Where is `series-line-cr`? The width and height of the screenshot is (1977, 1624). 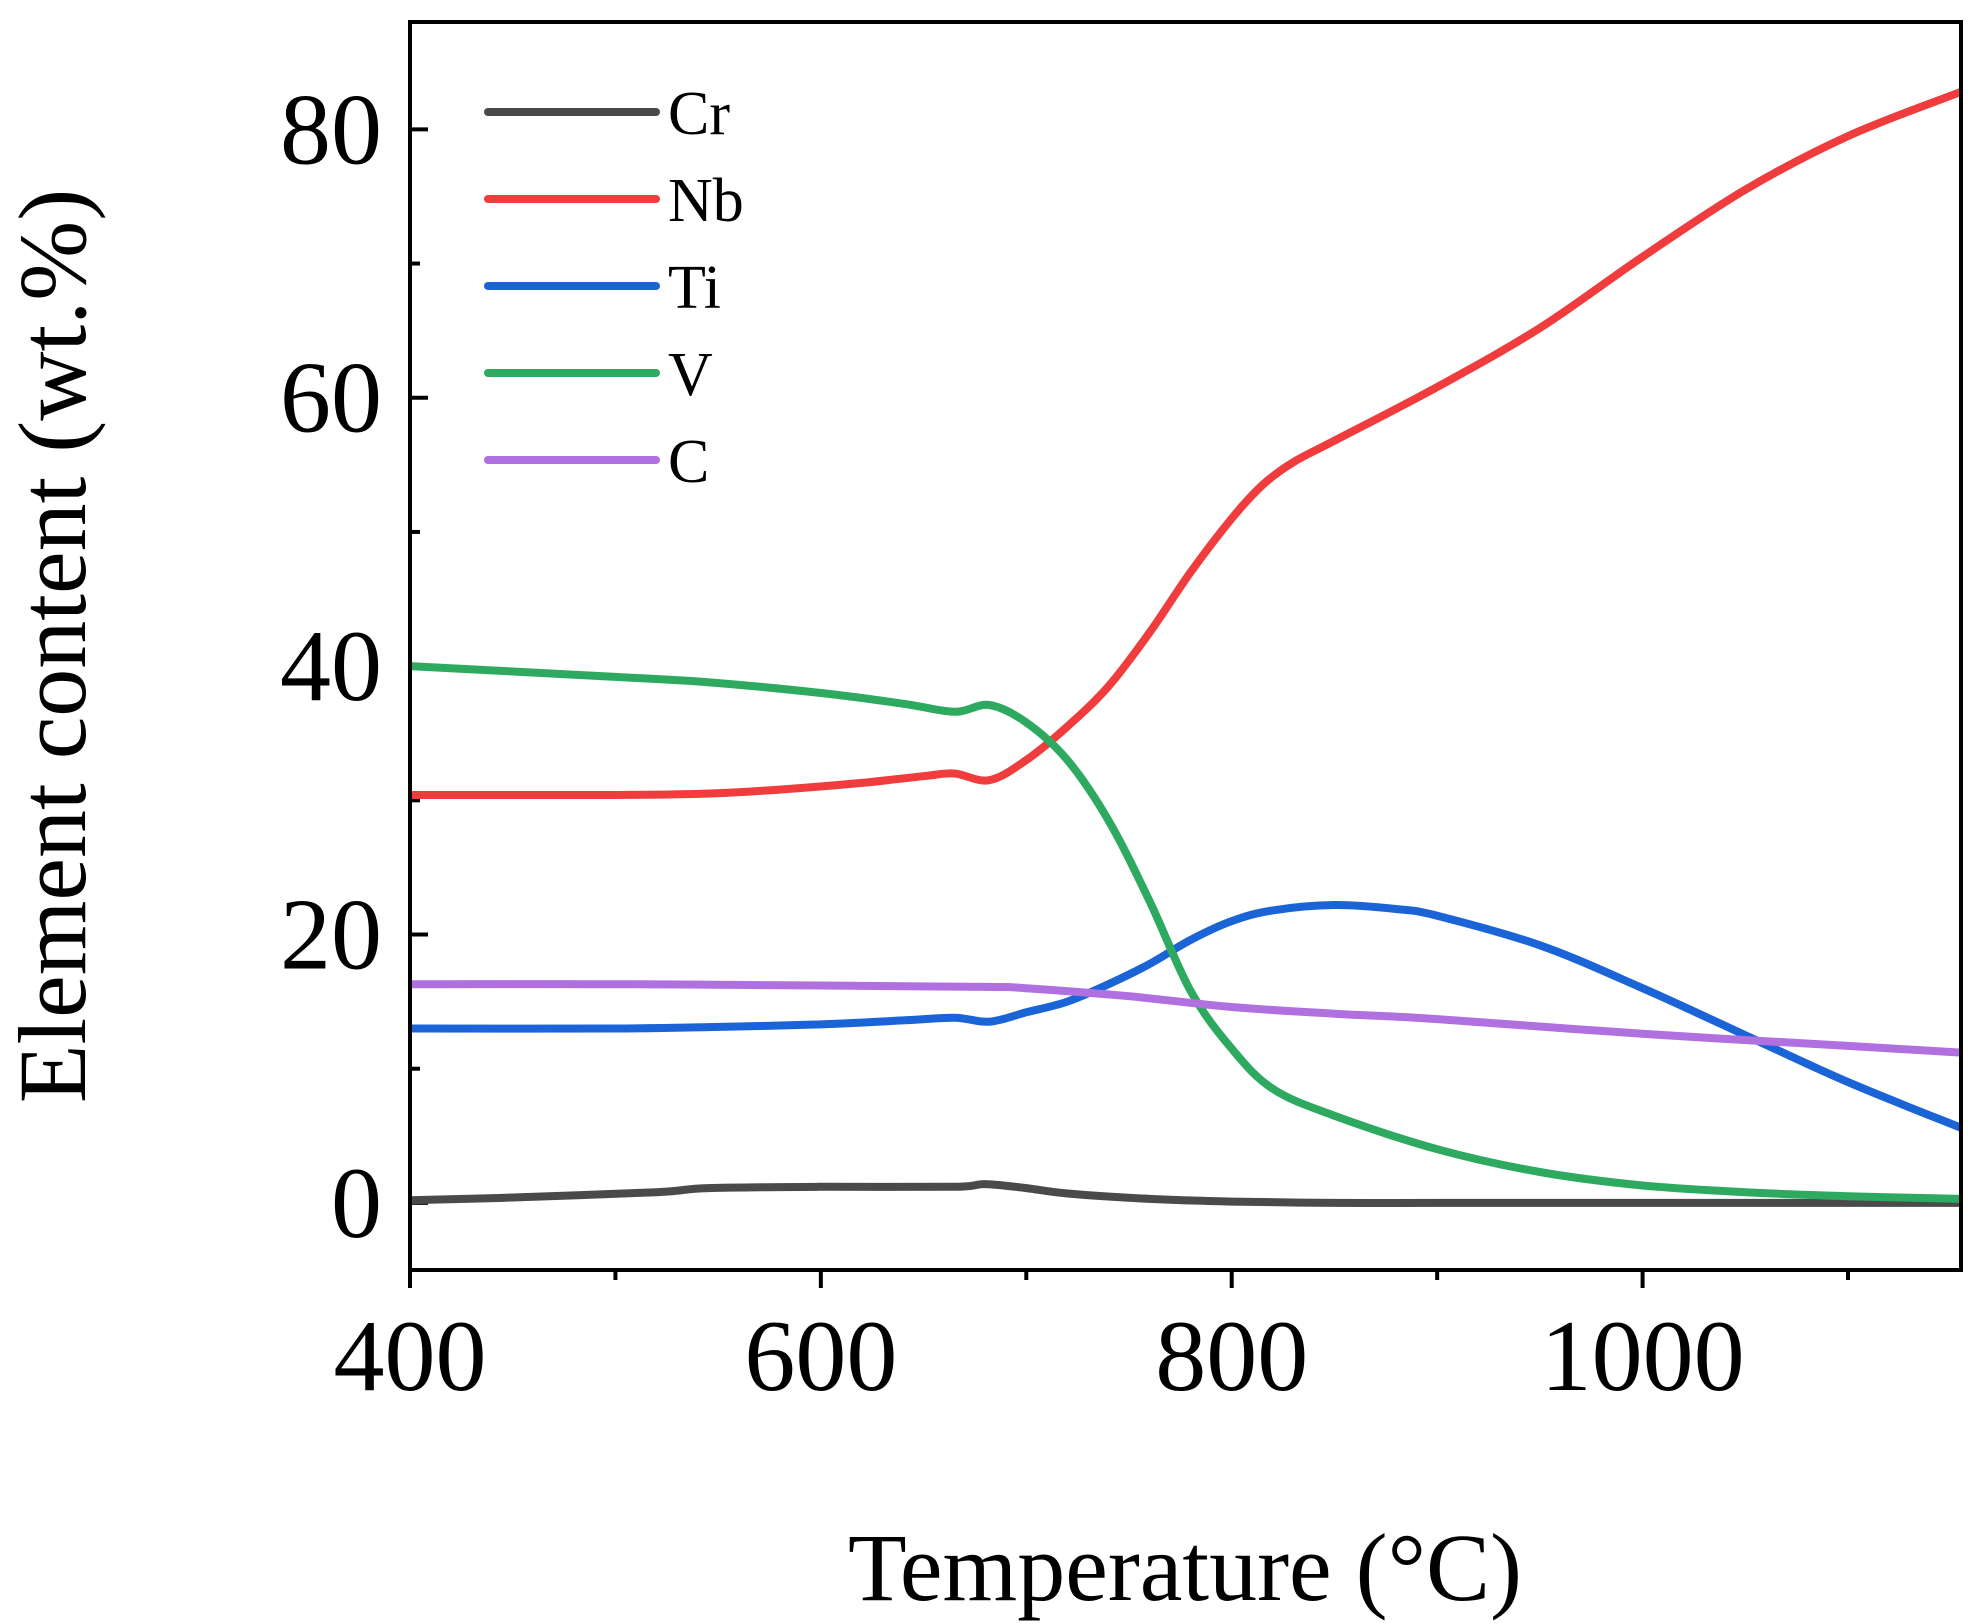 series-line-cr is located at coordinates (1185, 1193).